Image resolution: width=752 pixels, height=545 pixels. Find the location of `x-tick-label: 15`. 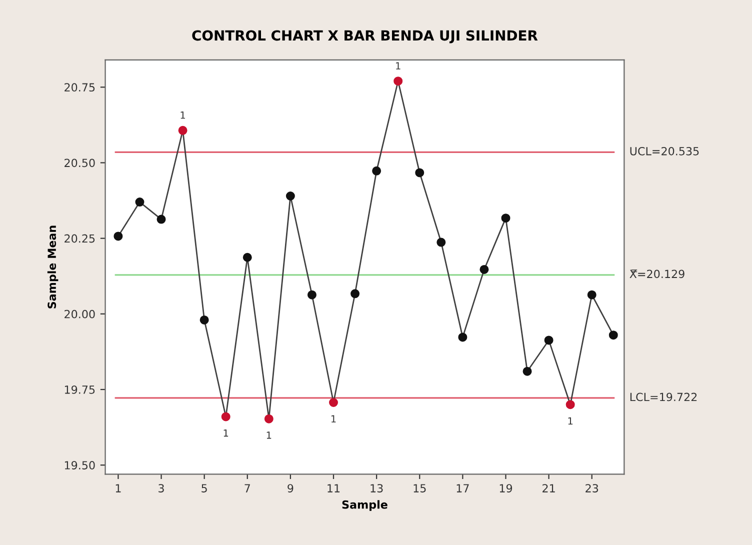

x-tick-label: 15 is located at coordinates (420, 488).